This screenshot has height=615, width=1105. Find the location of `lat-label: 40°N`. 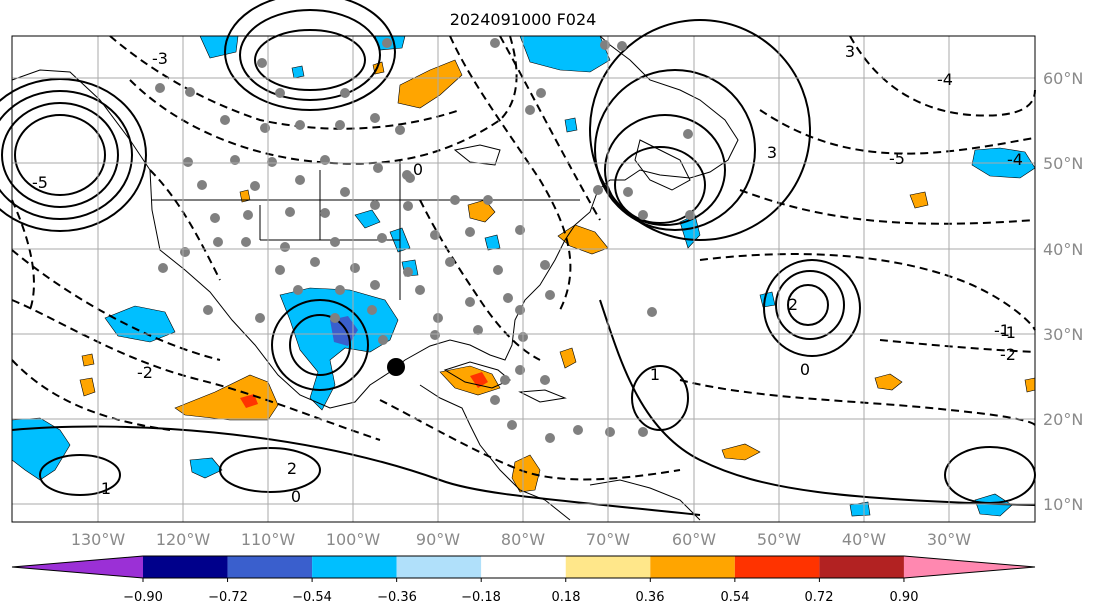

lat-label: 40°N is located at coordinates (1063, 249).